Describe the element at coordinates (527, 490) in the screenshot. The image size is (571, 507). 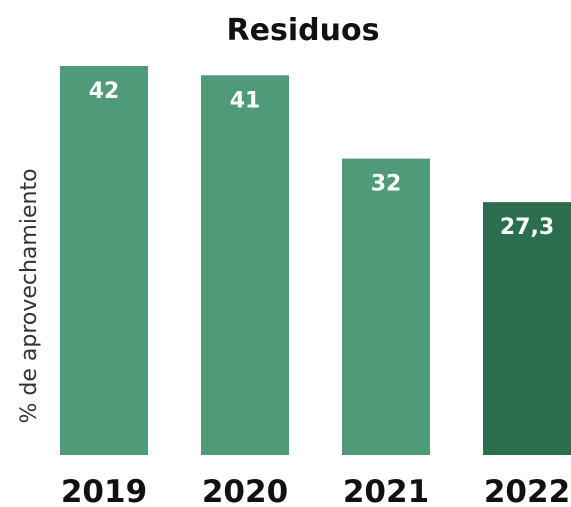
I see `x-tick-2022: 2022` at that location.